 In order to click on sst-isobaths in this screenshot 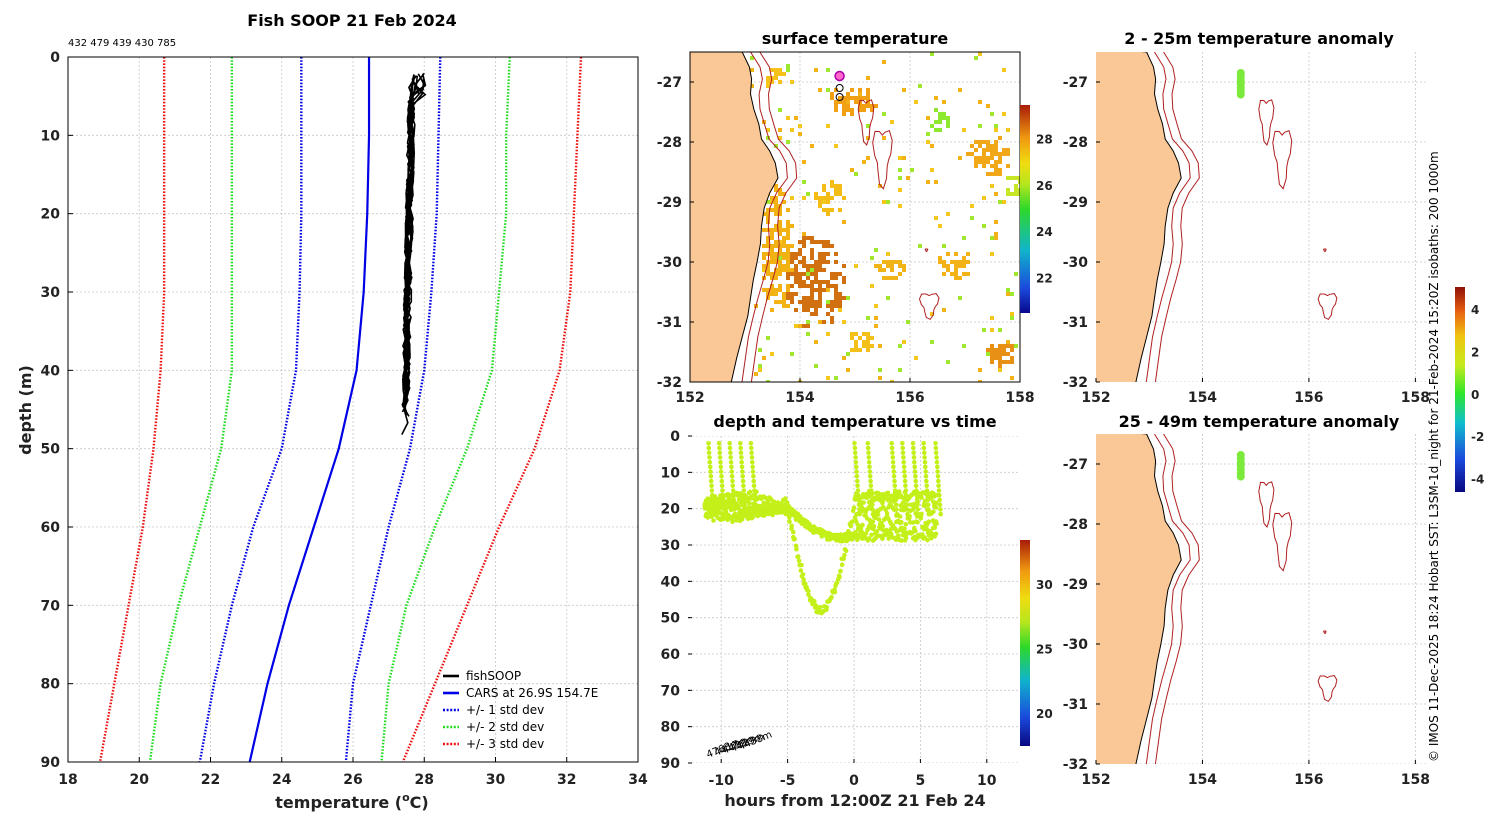, I will do `click(840, 217)`.